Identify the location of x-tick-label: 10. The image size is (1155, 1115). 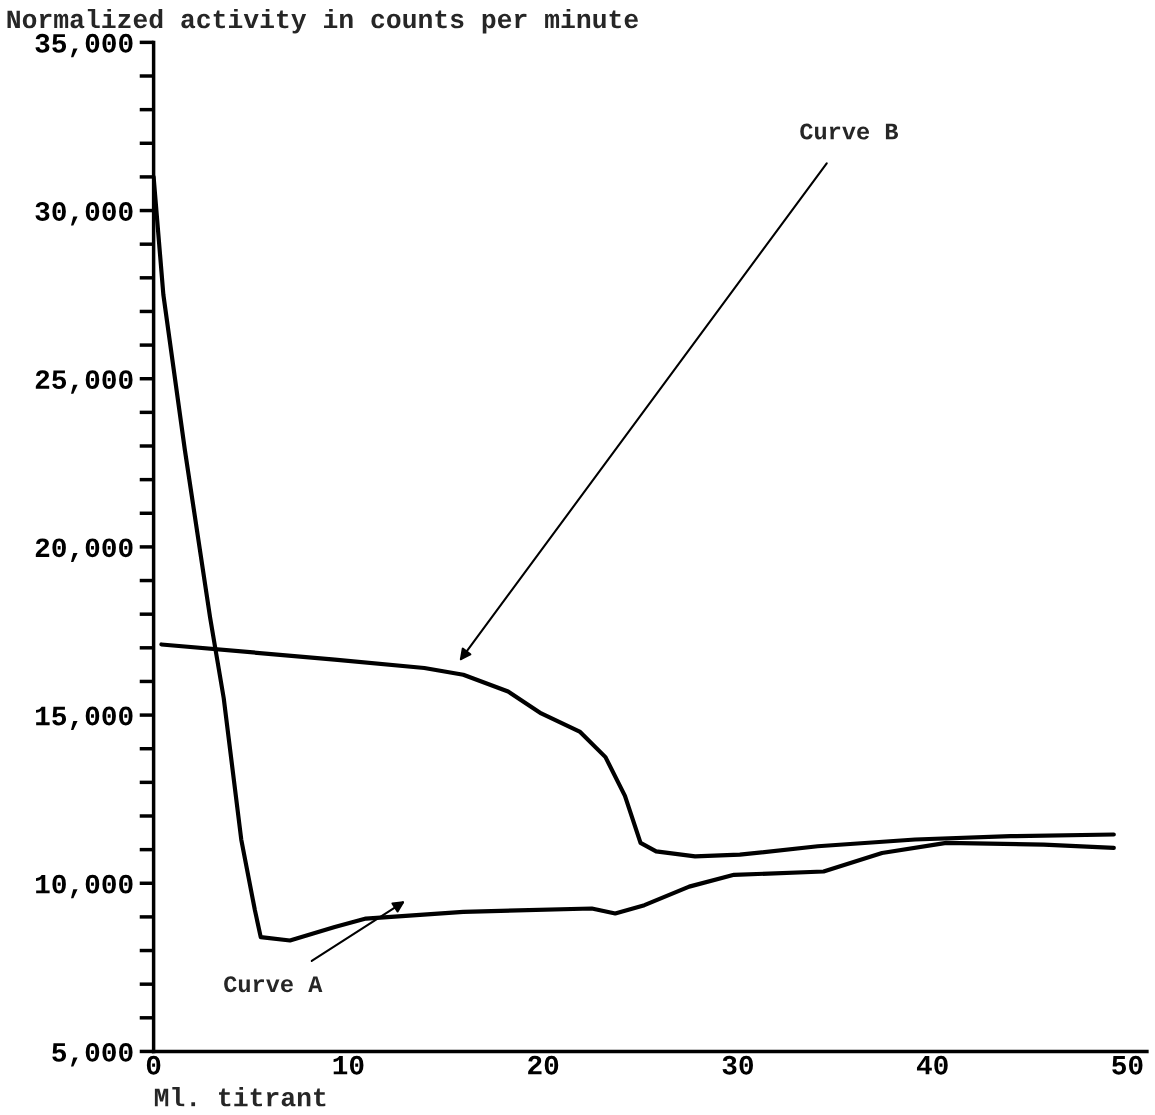
(348, 1065).